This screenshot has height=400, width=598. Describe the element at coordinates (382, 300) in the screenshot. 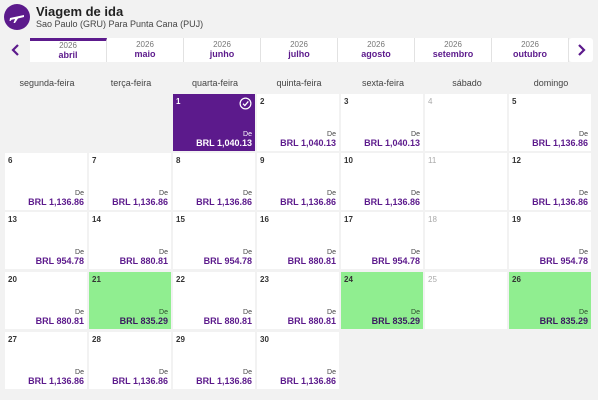

I see `day-cell-24: 24 De BRL 835.29` at that location.